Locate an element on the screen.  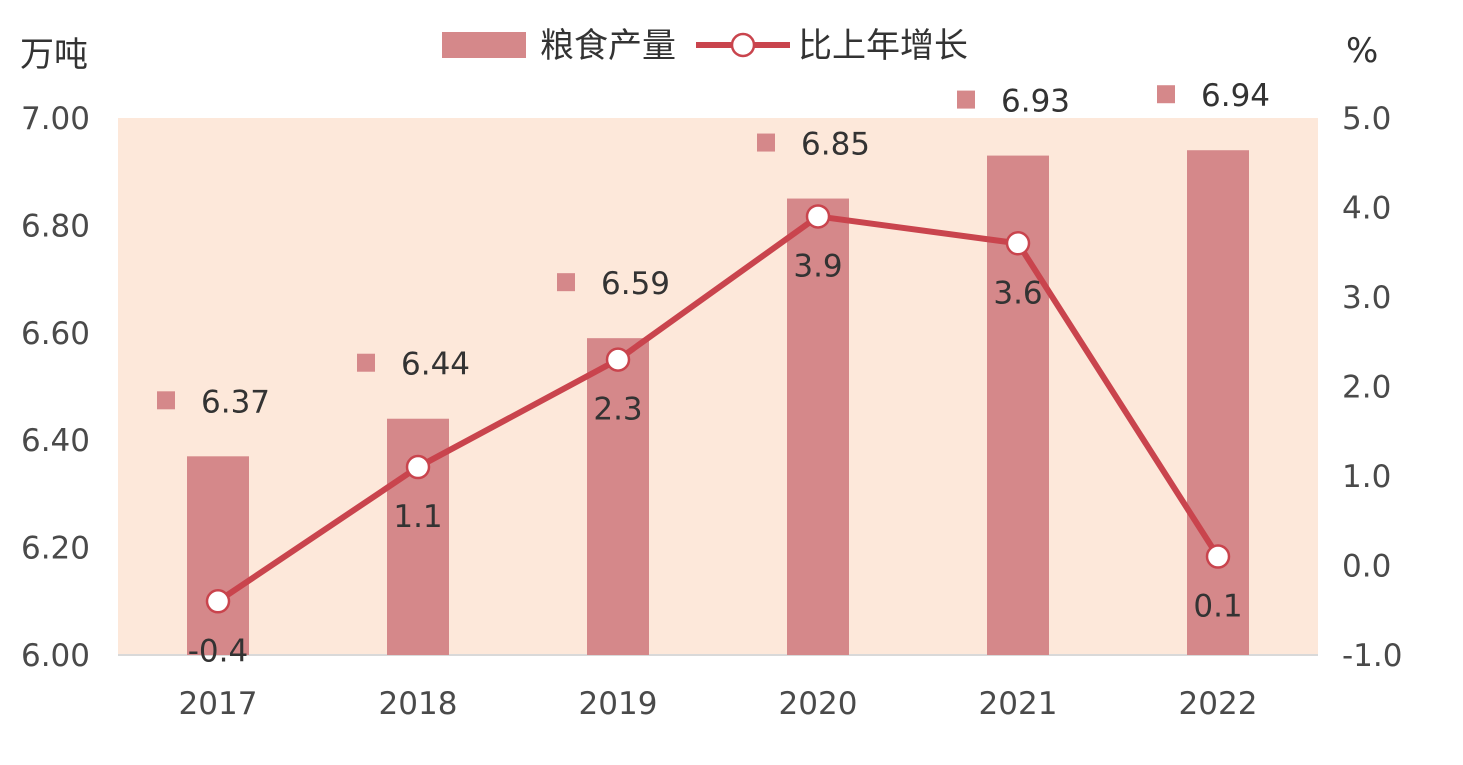
right-tick-label: 3.0 is located at coordinates (1366, 298).